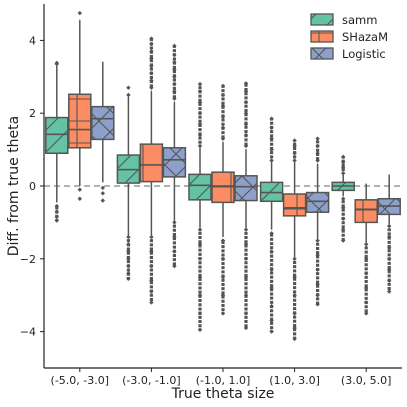 This screenshot has width=407, height=407. I want to click on y-axis-label: Diff. from true theta, so click(14, 186).